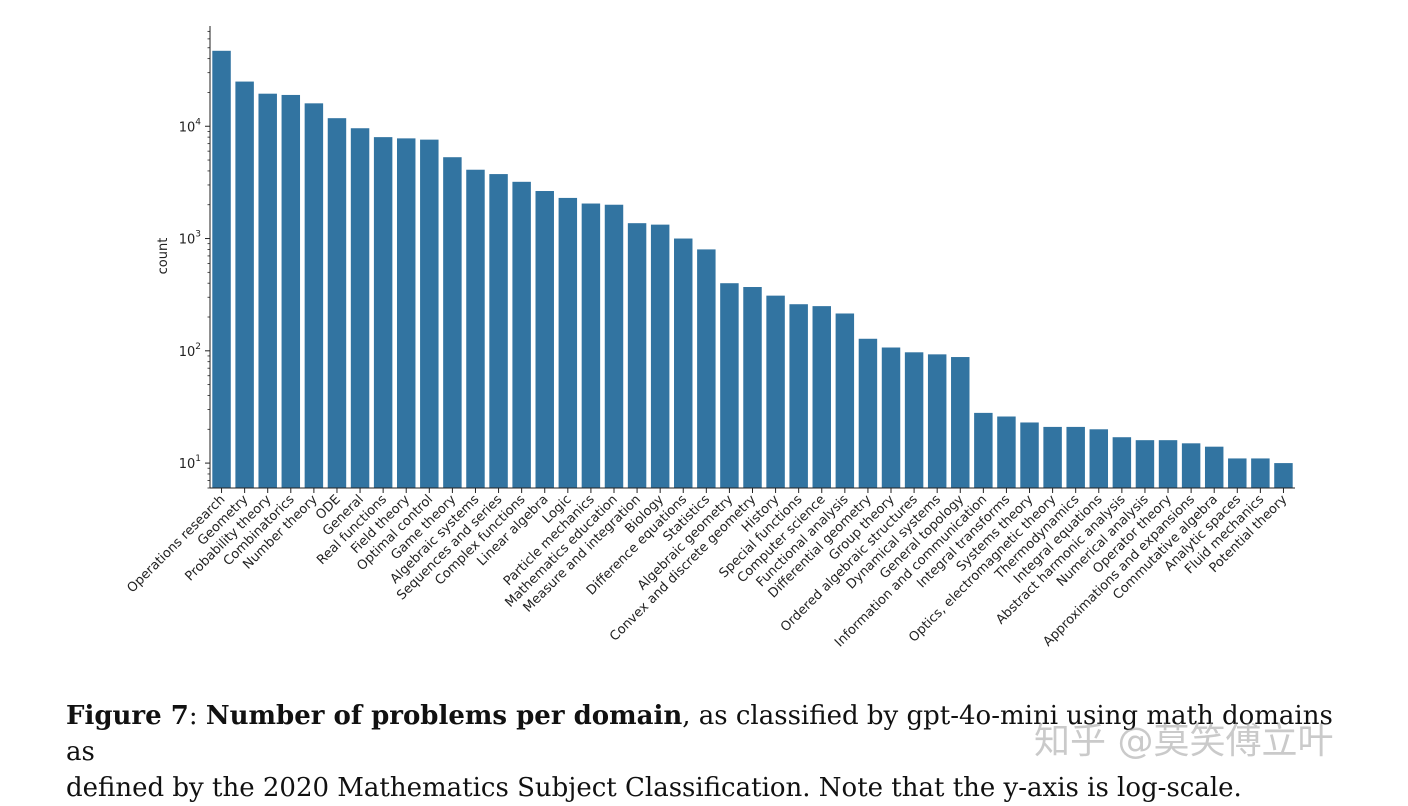 This screenshot has width=1408, height=806. Describe the element at coordinates (163, 256) in the screenshot. I see `y-axis-label: count` at that location.